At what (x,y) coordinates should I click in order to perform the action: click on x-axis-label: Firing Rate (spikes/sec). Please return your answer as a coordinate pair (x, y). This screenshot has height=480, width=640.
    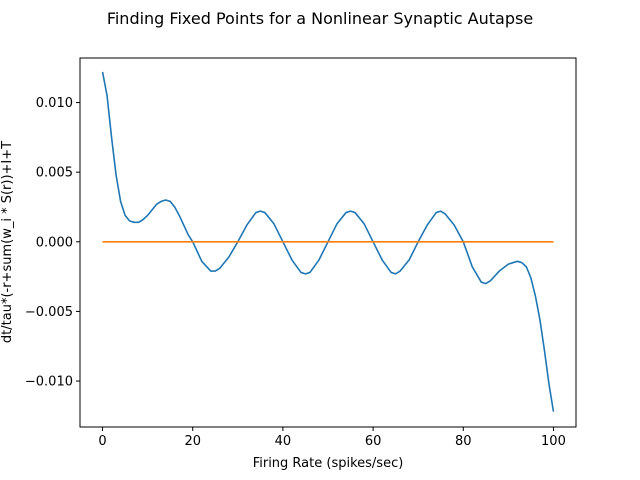
    Looking at the image, I should click on (328, 463).